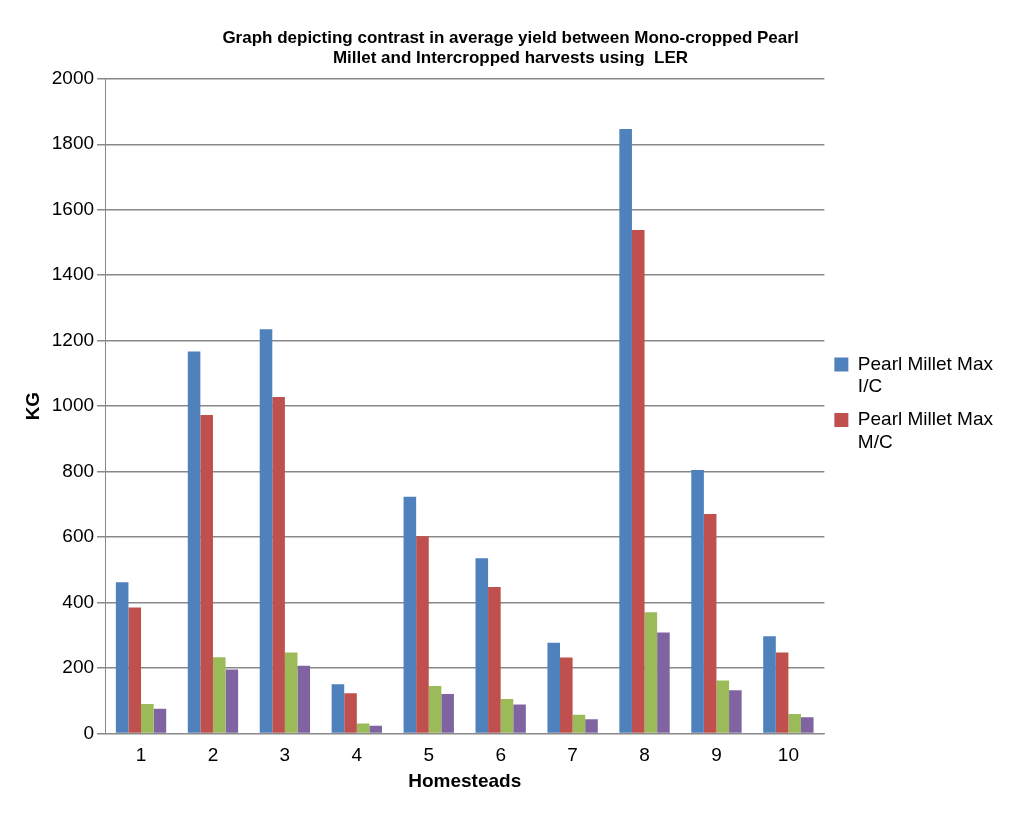  I want to click on x-tick-label: 3, so click(285, 755).